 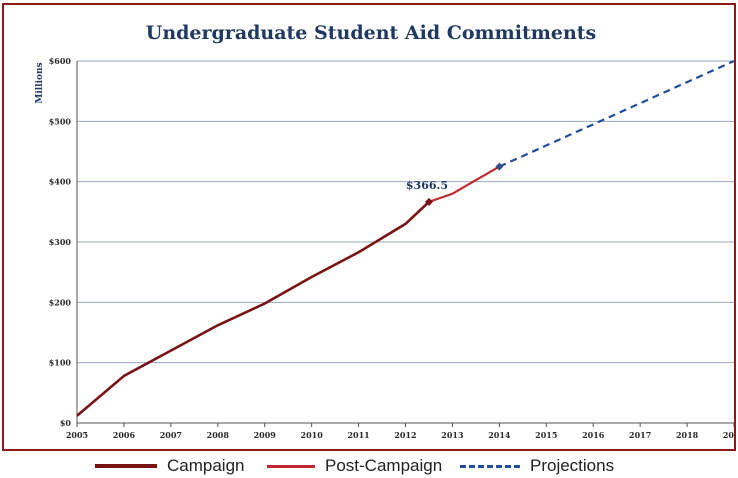 What do you see at coordinates (124, 435) in the screenshot?
I see `x-tick-label: 2006` at bounding box center [124, 435].